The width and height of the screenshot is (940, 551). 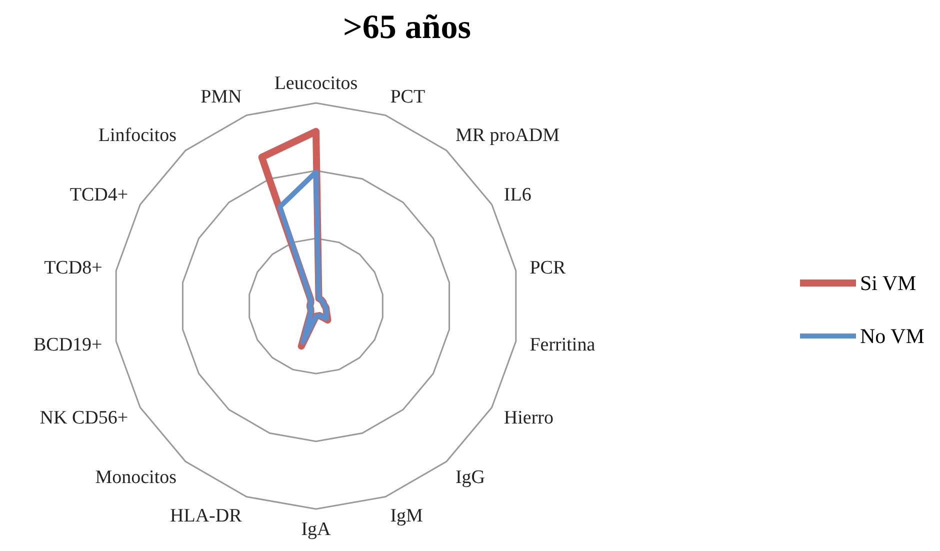 What do you see at coordinates (73, 267) in the screenshot?
I see `spoke-label: TCD8+` at bounding box center [73, 267].